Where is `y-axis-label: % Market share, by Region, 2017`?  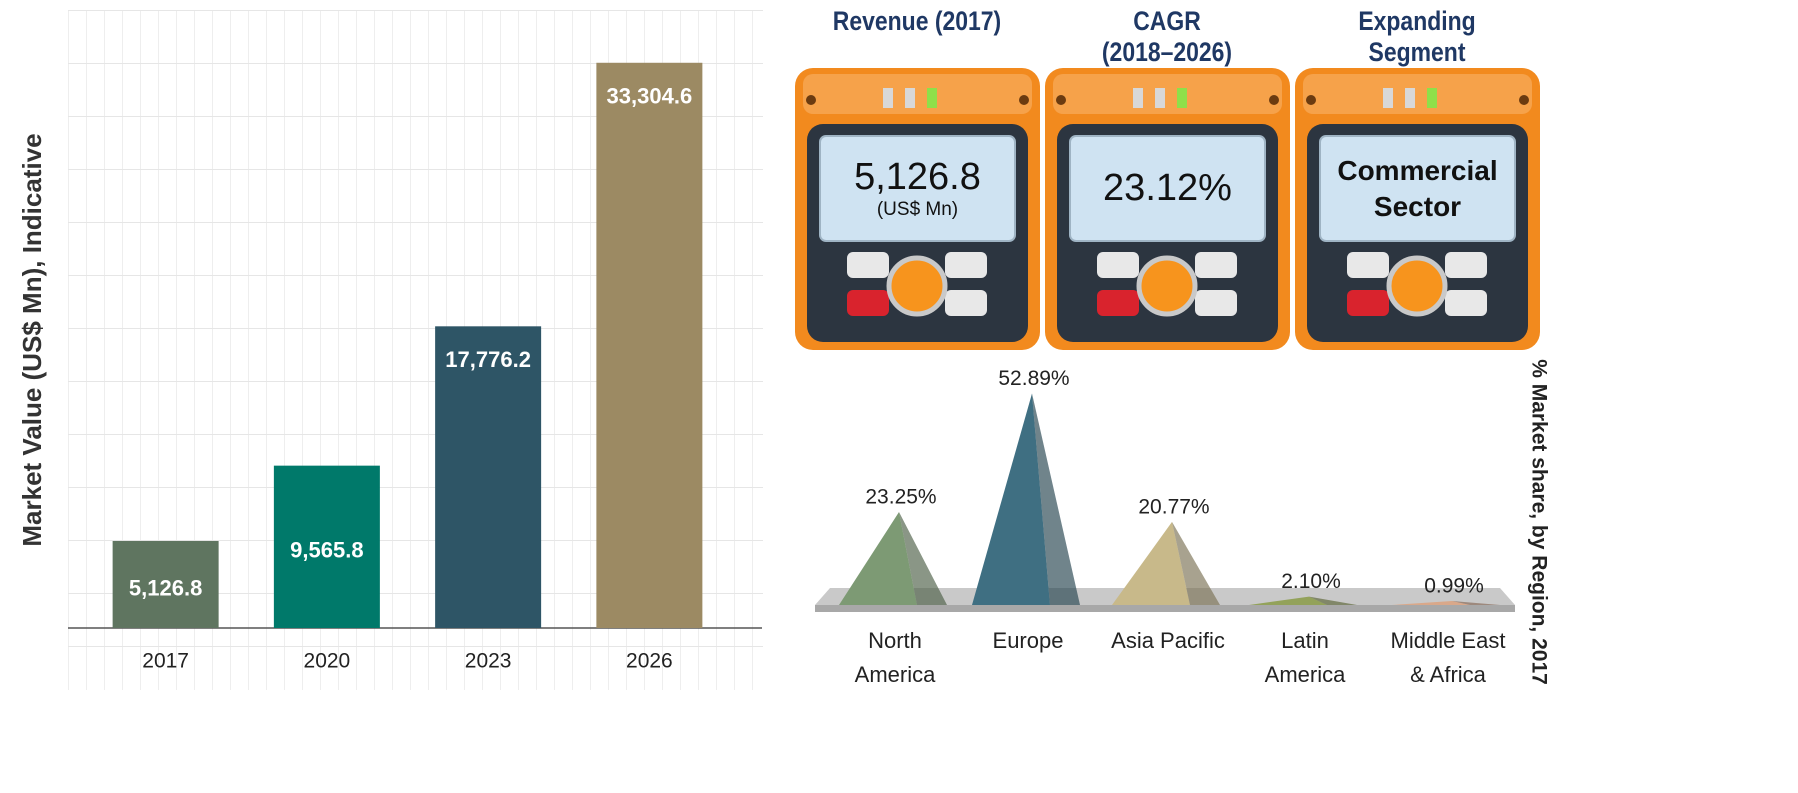 y-axis-label: % Market share, by Region, 2017 is located at coordinates (1538, 522).